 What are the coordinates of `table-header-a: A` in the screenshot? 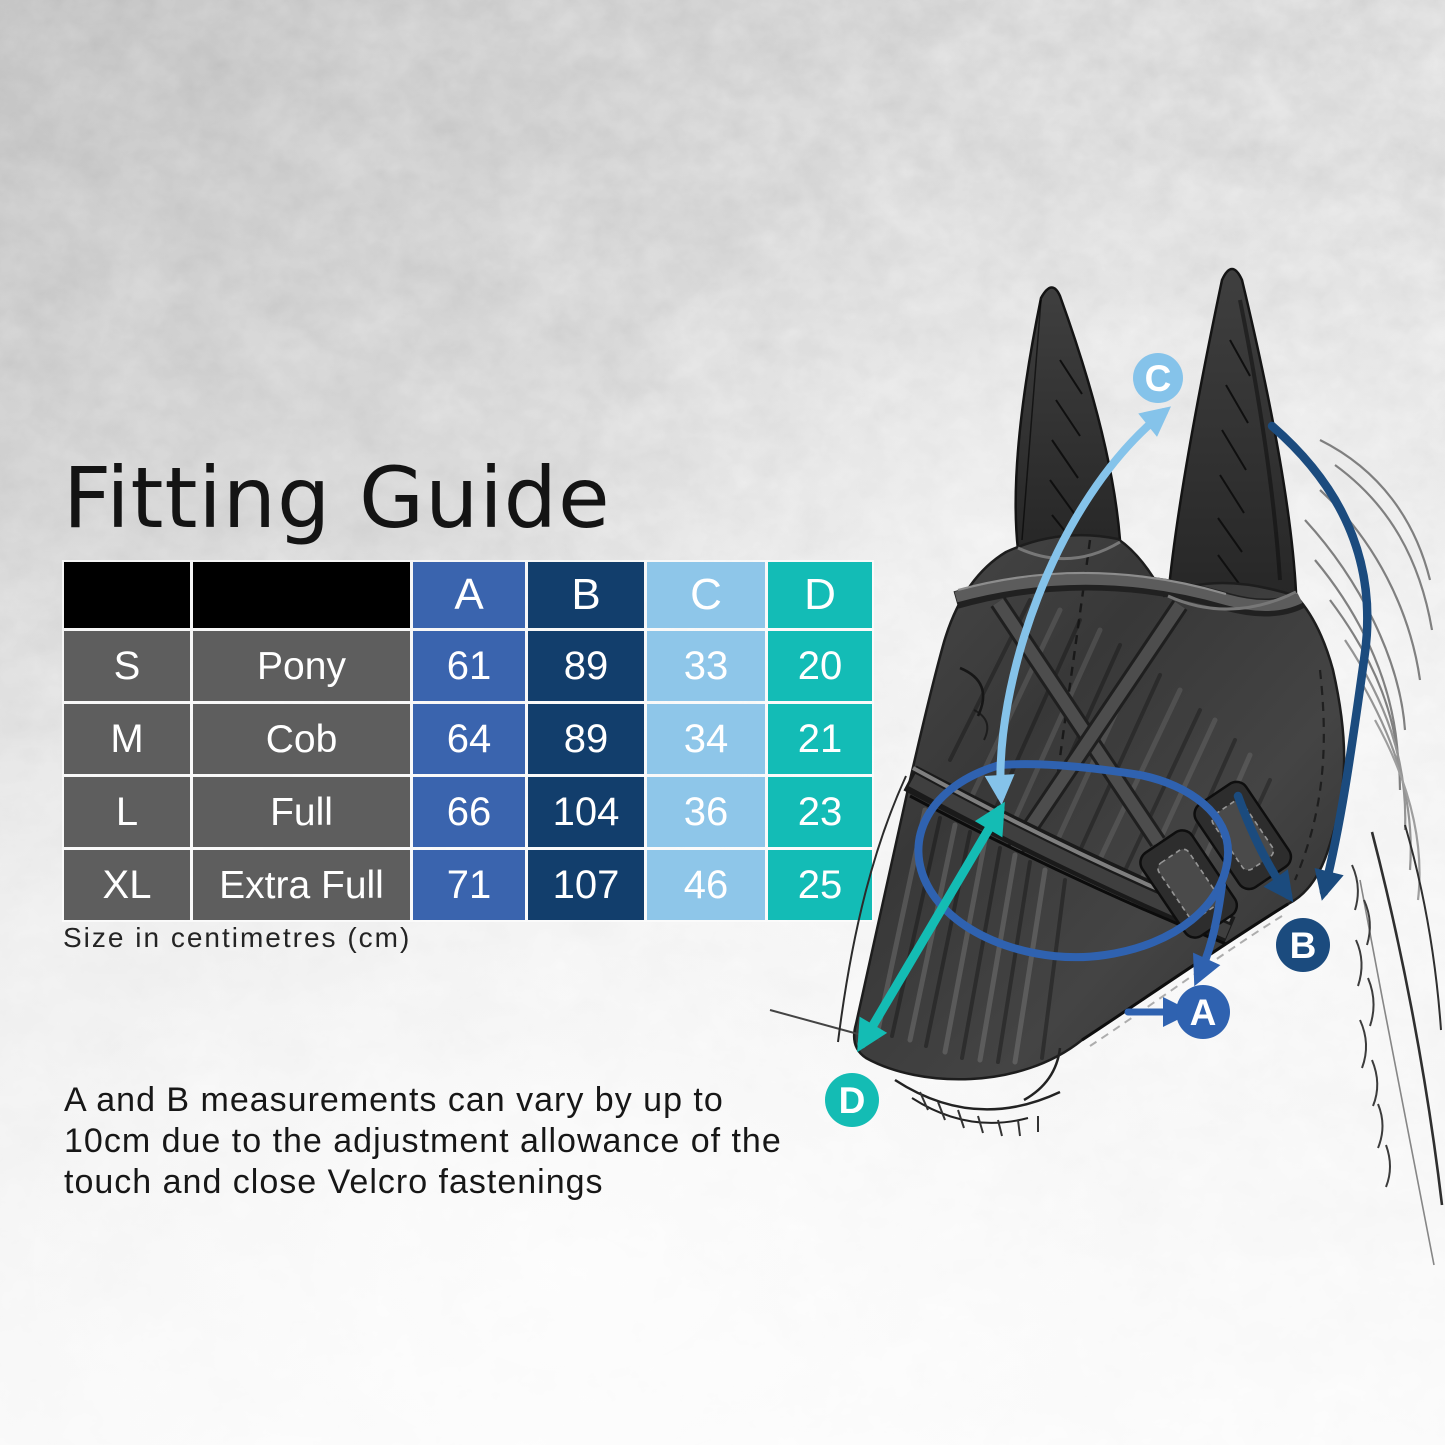 It's located at (469, 595).